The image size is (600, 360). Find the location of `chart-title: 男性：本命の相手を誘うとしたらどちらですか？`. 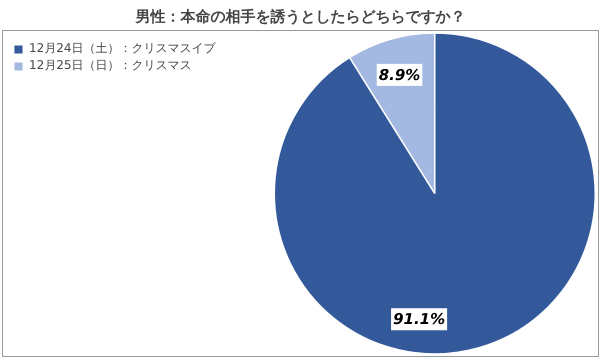

chart-title: 男性：本命の相手を誘うとしたらどちらですか？ is located at coordinates (300, 17).